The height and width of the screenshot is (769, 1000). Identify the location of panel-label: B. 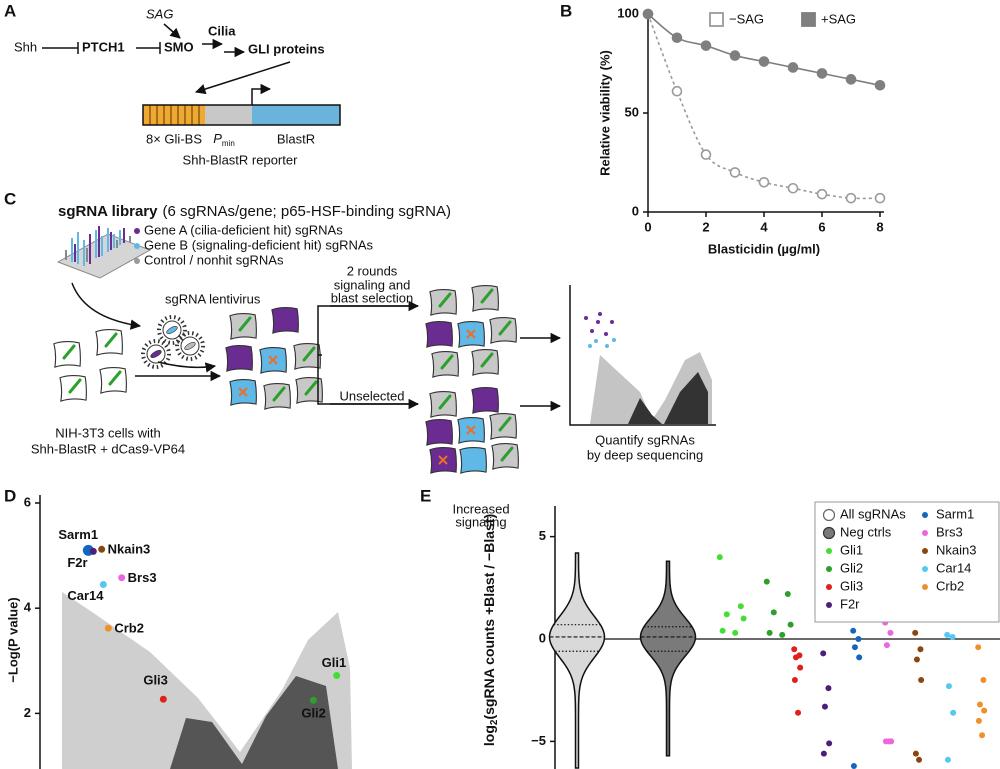
(566, 10).